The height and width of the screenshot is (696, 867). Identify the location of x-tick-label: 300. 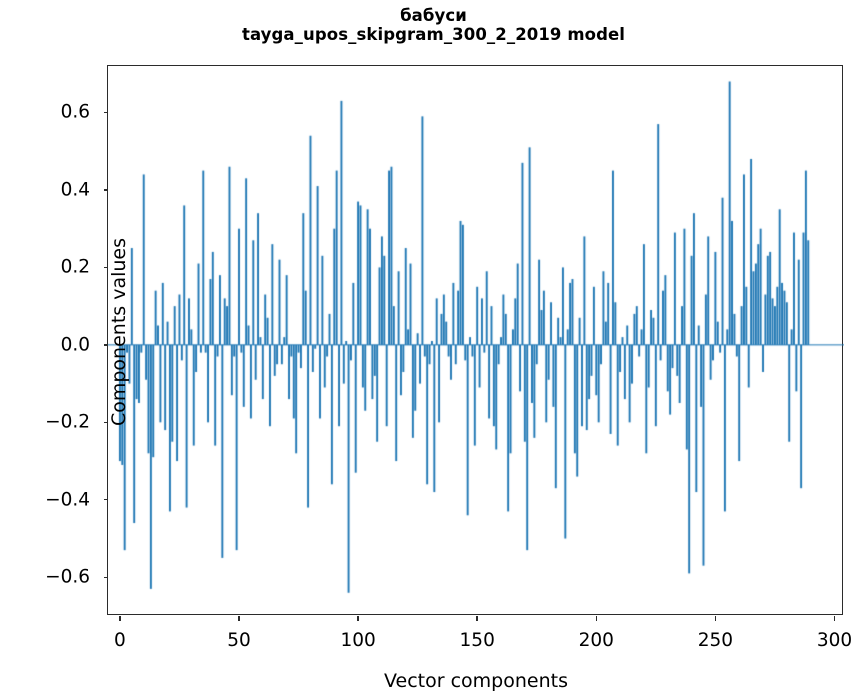
(834, 640).